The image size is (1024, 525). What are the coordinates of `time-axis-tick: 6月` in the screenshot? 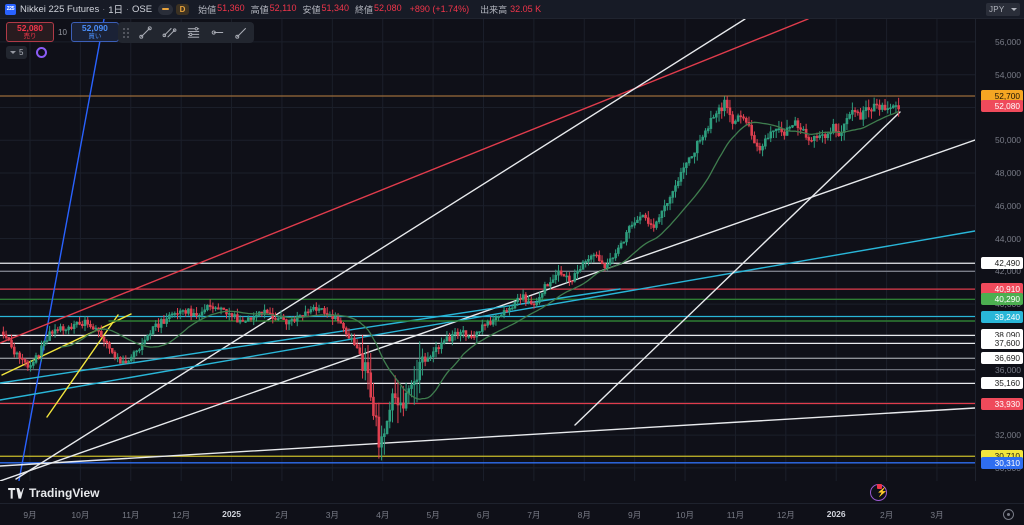 It's located at (483, 515).